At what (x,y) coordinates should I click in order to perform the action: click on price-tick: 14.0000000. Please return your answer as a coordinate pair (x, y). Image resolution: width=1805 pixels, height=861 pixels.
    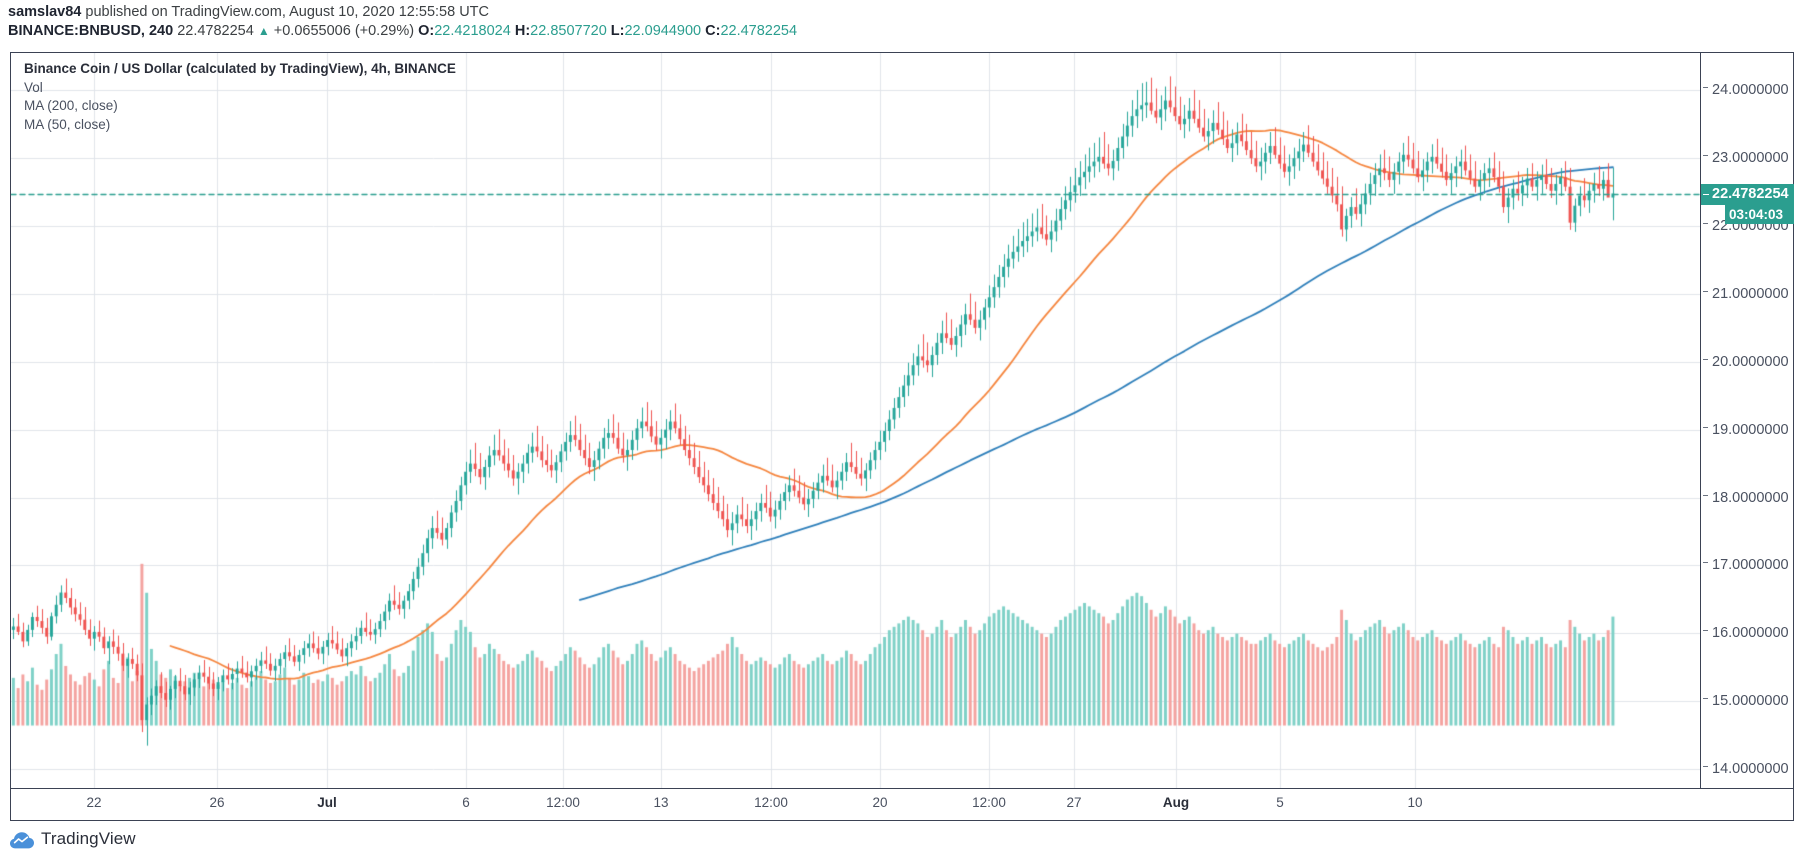
    Looking at the image, I should click on (1747, 769).